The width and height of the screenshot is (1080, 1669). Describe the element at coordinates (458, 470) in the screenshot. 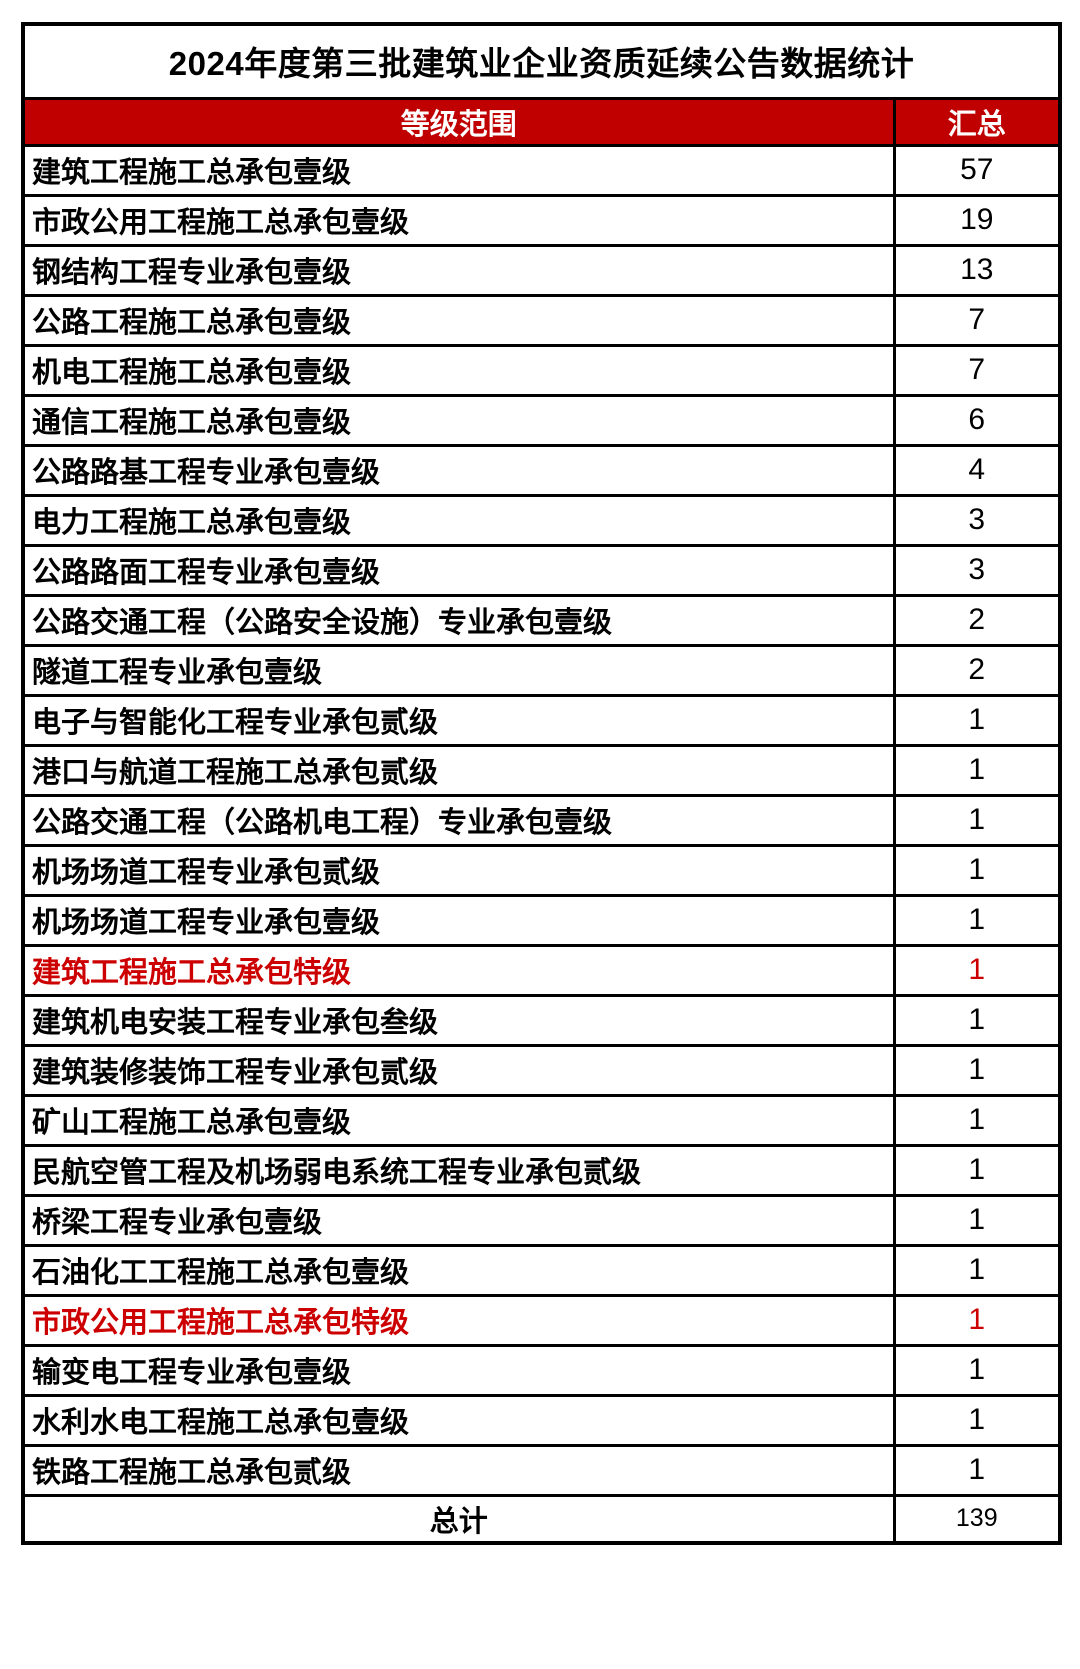

I see `grade-range-cell: 公路路基工程专业承包壹级` at that location.